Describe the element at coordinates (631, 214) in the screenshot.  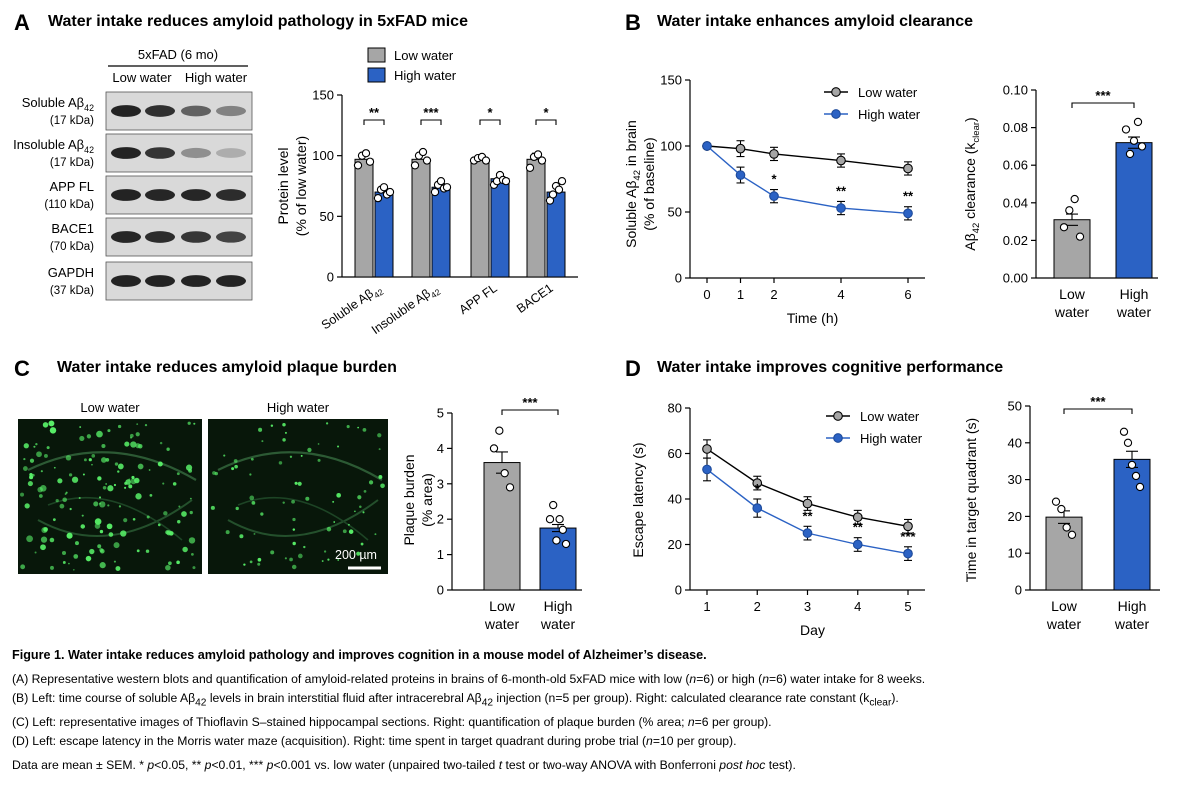
I see `text-span: Soluble Aβ` at that location.